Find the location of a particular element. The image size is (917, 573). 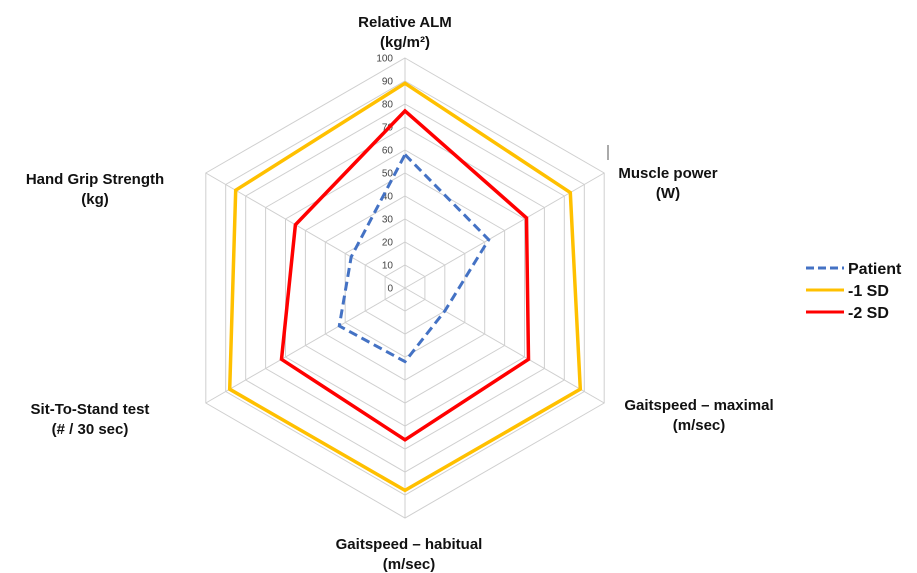

axis-label-5: Hand Grip Strength (kg) is located at coordinates (95, 189).